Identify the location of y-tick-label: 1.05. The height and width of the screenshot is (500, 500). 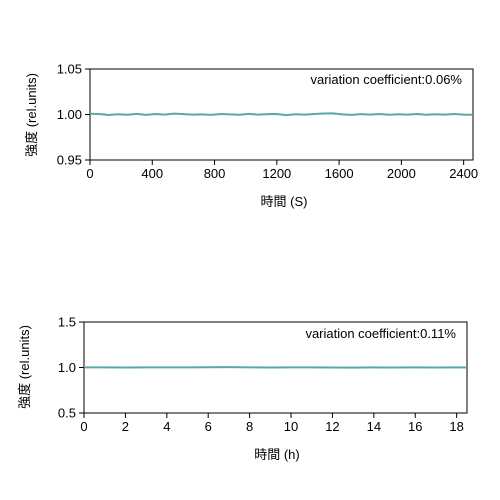
(69, 69).